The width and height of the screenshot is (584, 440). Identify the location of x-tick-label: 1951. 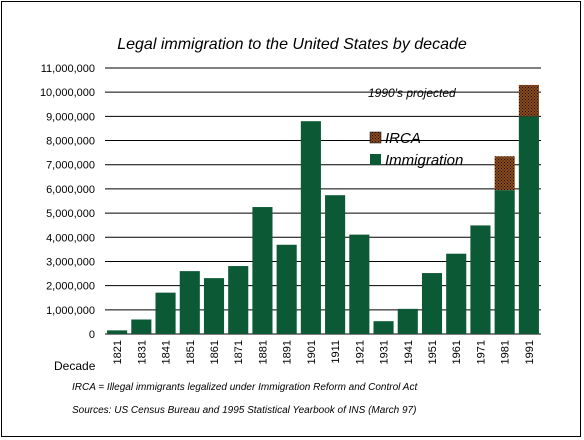
(433, 352).